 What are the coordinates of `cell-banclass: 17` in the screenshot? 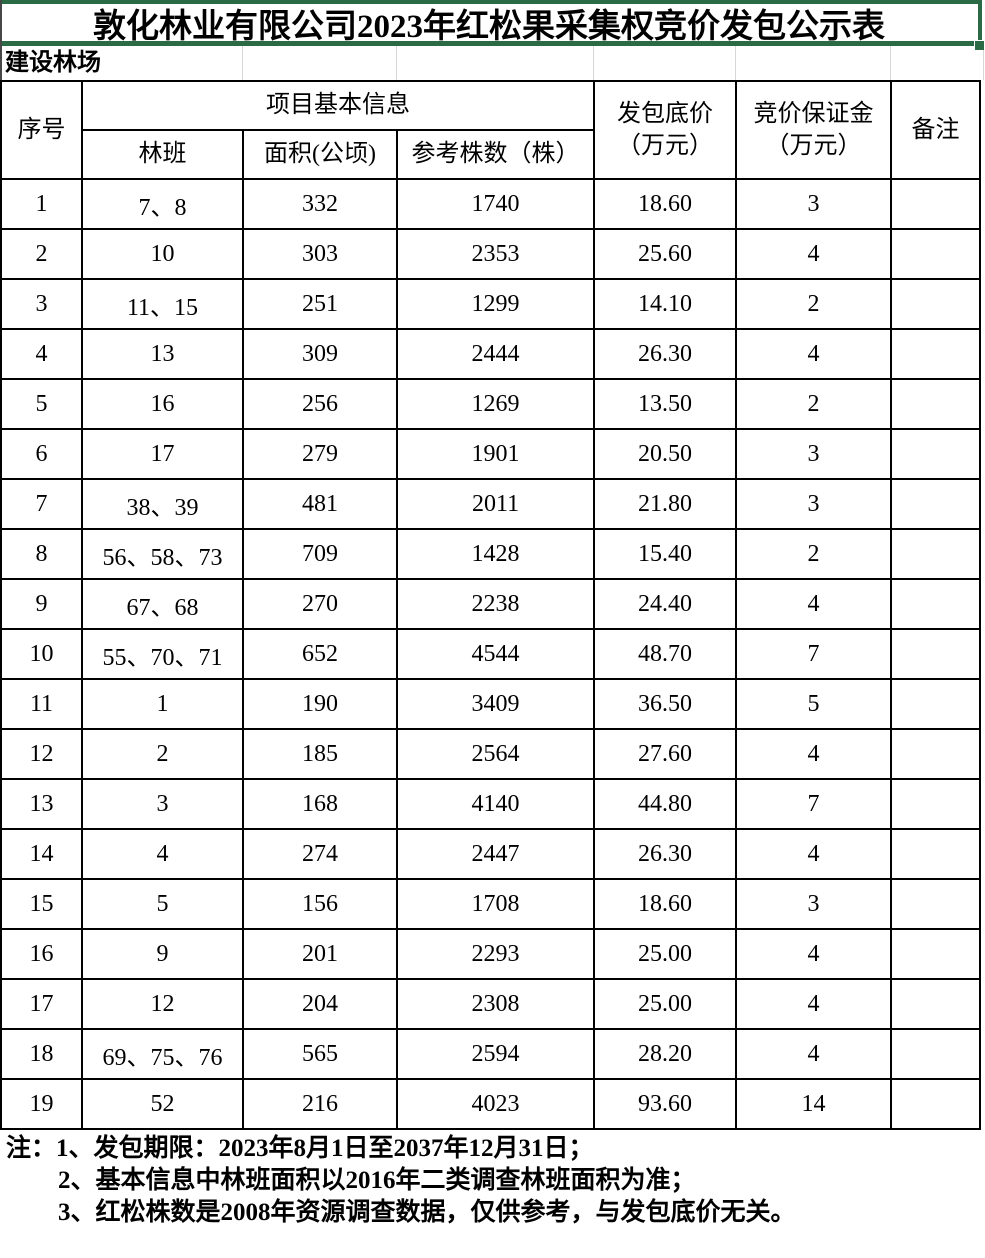 It's located at (162, 454).